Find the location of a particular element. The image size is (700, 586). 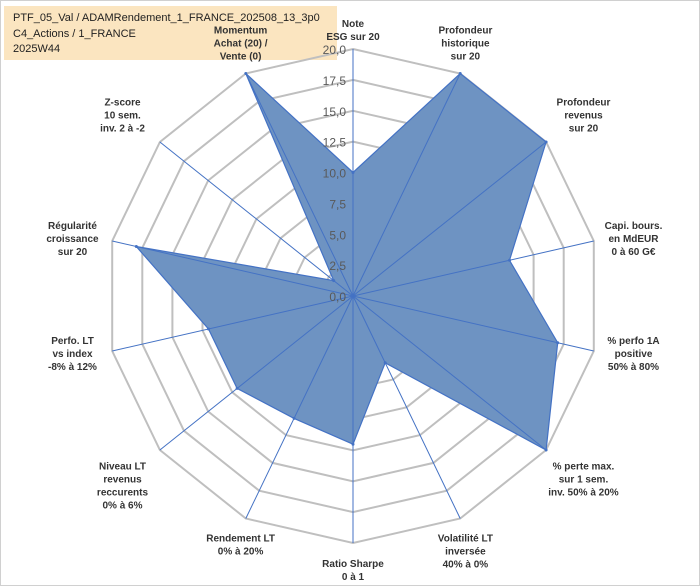

axis-label-8-line-1: 0% à 20% is located at coordinates (241, 551).